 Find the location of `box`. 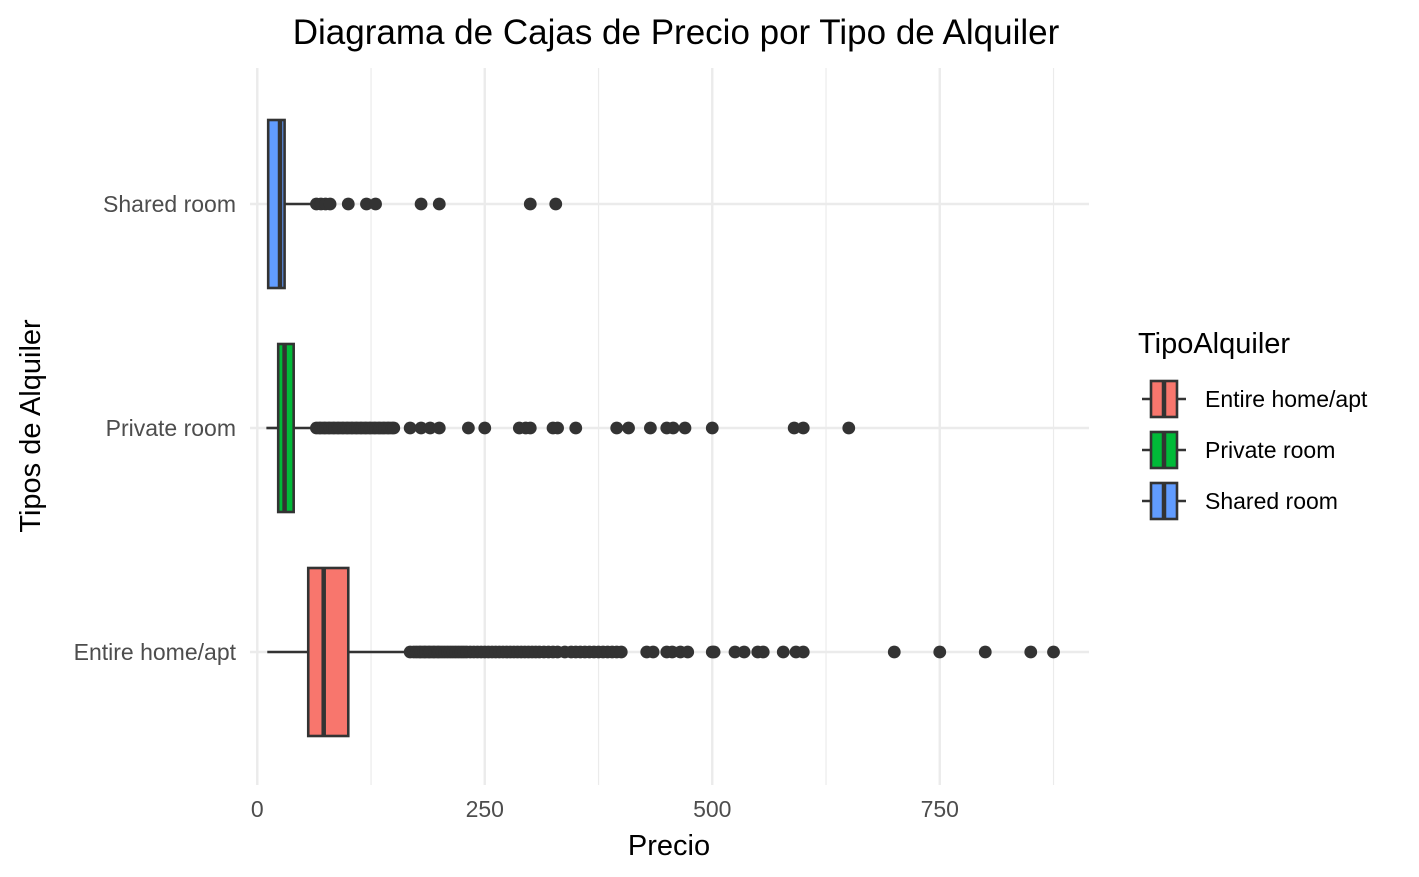

box is located at coordinates (328, 652).